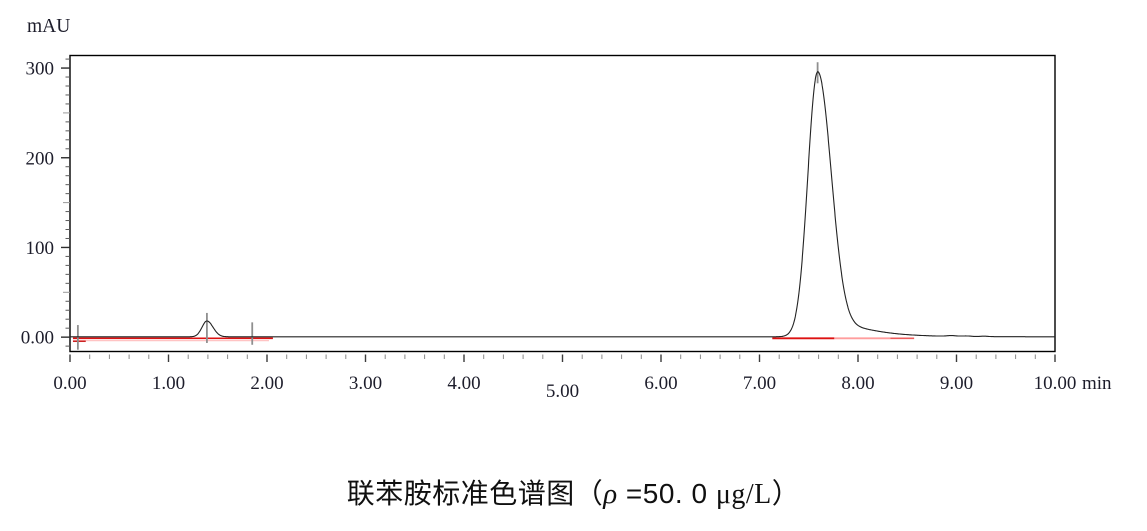 The height and width of the screenshot is (531, 1147). What do you see at coordinates (266, 383) in the screenshot?
I see `x-tick-label: 2.00` at bounding box center [266, 383].